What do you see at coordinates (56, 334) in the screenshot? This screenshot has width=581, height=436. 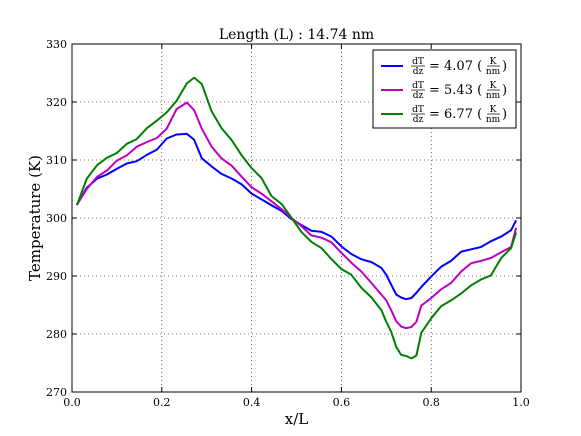 I see `y-tick-label: 280` at bounding box center [56, 334].